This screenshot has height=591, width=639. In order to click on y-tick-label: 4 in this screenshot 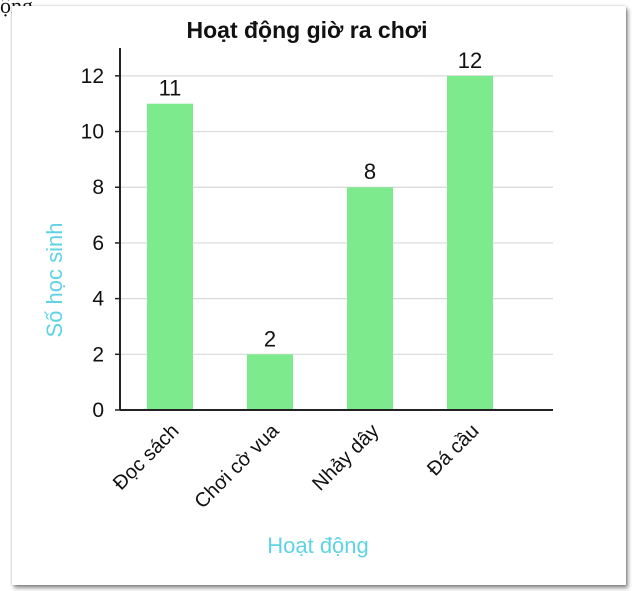, I will do `click(98, 299)`.